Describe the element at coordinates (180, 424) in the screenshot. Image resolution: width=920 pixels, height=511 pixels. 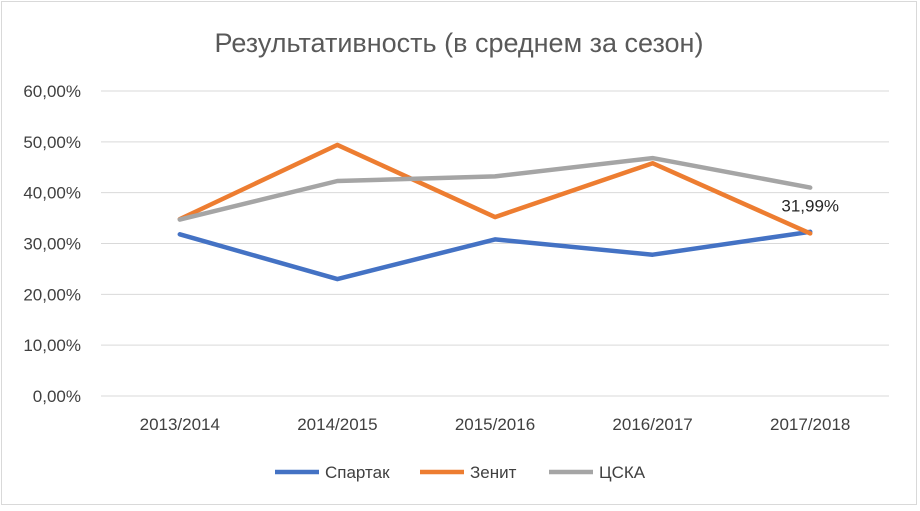
I see `x-tick-label: 2013/2014` at that location.